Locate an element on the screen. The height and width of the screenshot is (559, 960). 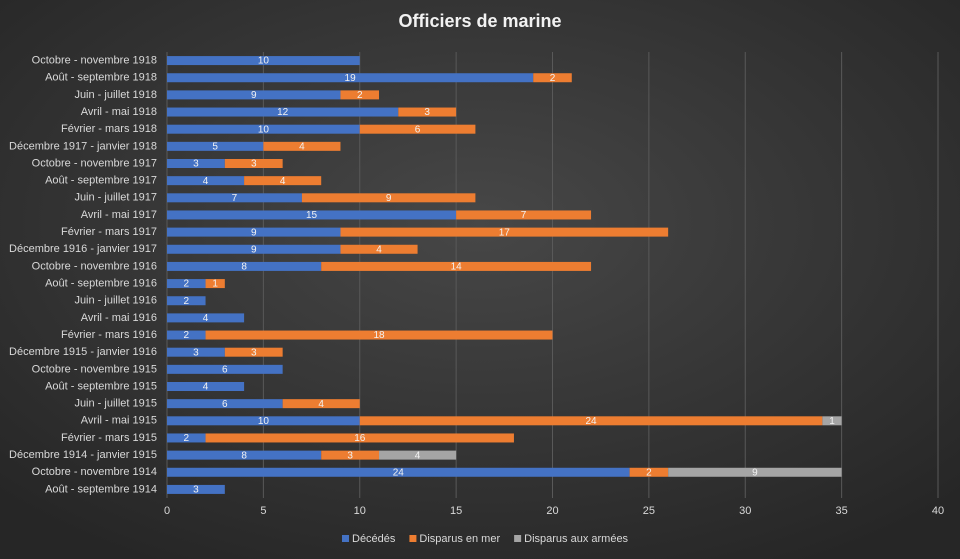
x-tick-label: 5 is located at coordinates (263, 511).